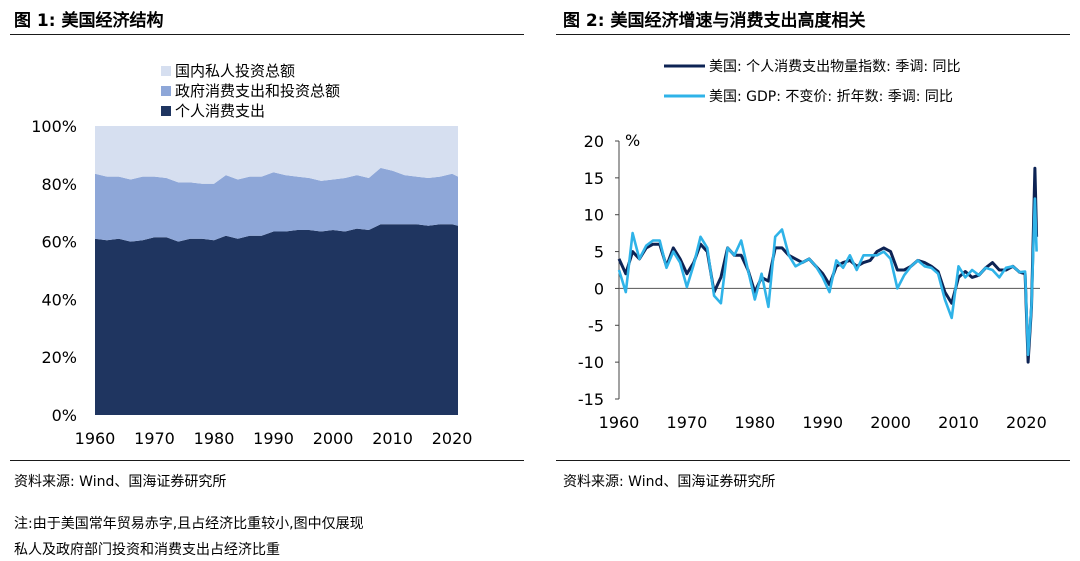 The height and width of the screenshot is (561, 1080). What do you see at coordinates (64, 415) in the screenshot?
I see `y-tick-label: 0%` at bounding box center [64, 415].